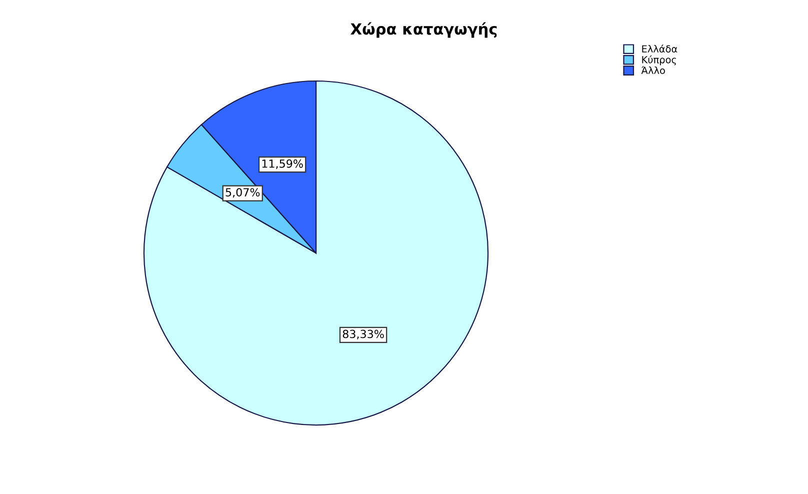 The width and height of the screenshot is (808, 494). What do you see at coordinates (660, 48) in the screenshot?
I see `legend-label: Ελλάδα` at bounding box center [660, 48].